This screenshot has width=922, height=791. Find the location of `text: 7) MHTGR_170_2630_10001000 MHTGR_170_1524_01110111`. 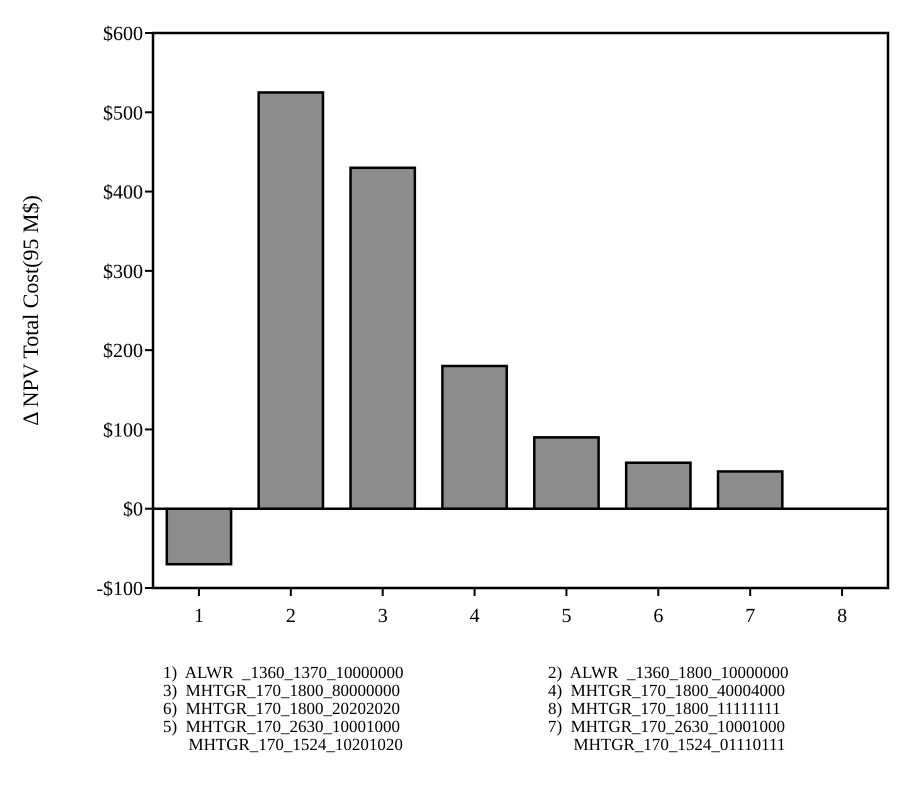

text: 7) MHTGR_170_2630_10001000 MHTGR_170_1524_01110111 is located at coordinates (667, 735).